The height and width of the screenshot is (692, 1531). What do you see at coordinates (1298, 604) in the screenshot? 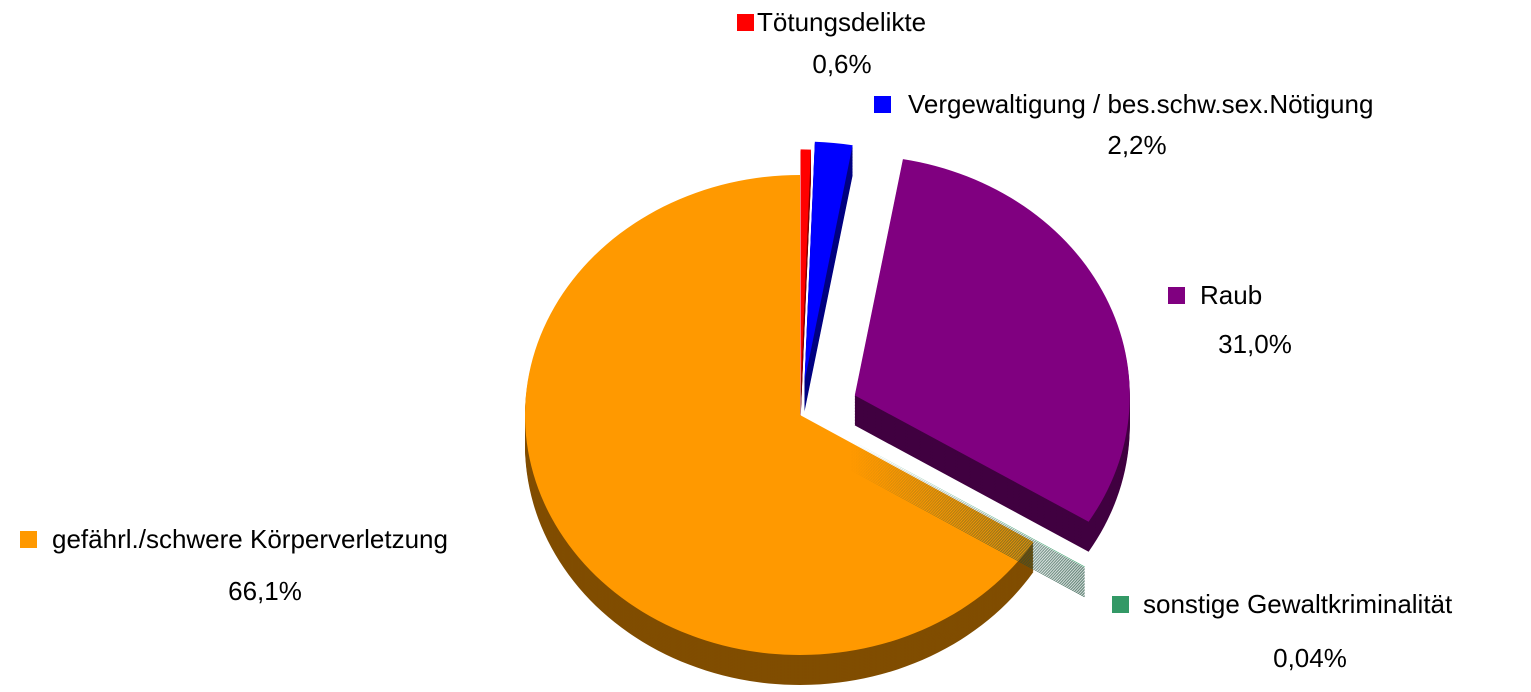
I see `slice-label: sonstige Gewaltkriminalität` at bounding box center [1298, 604].